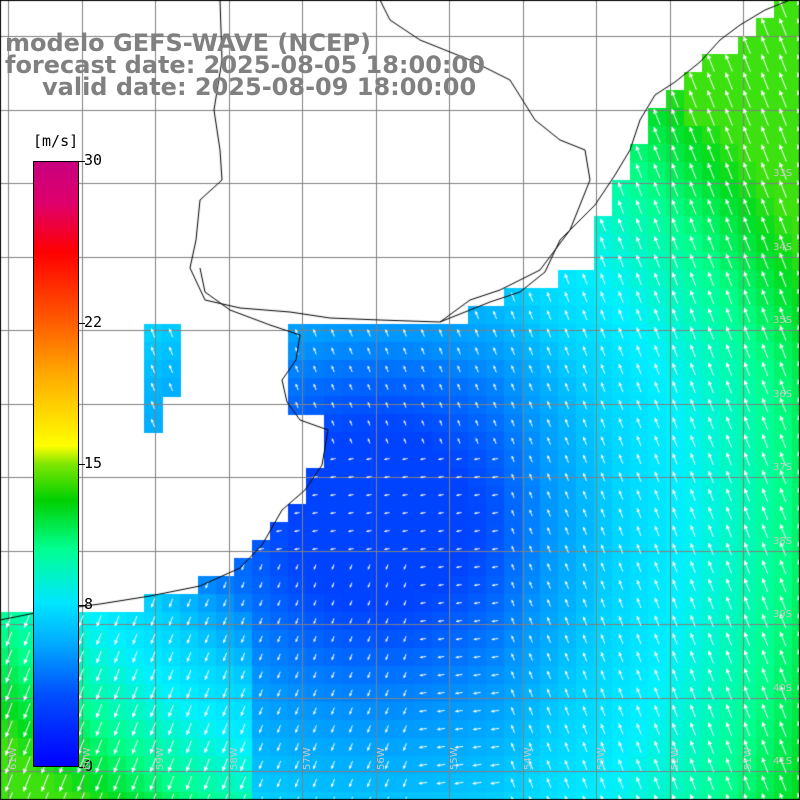 The height and width of the screenshot is (800, 800). I want to click on colorbar-tick-label: 15, so click(93, 463).